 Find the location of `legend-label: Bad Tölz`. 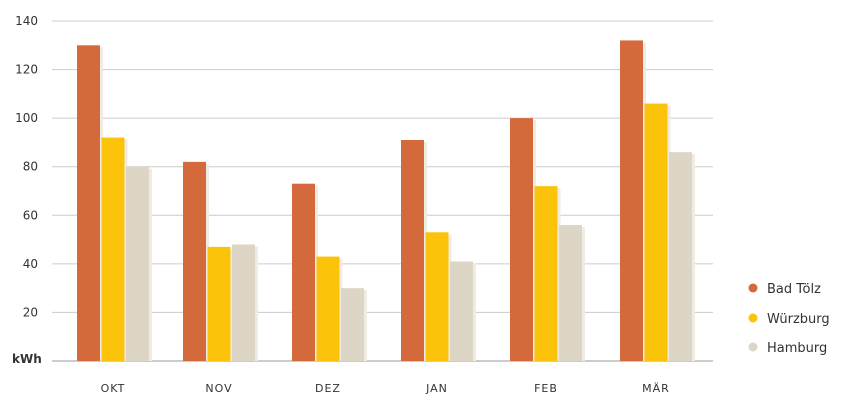

legend-label: Bad Tölz is located at coordinates (794, 289).